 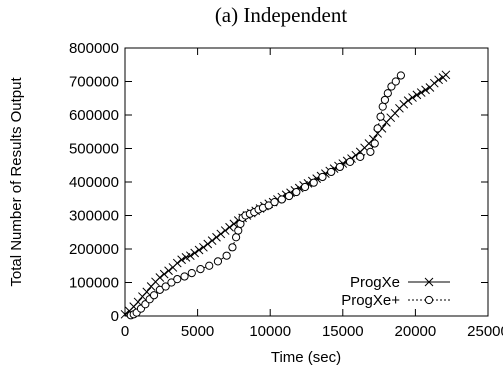 I want to click on y-tick-label: 200000, so click(x=94, y=249).